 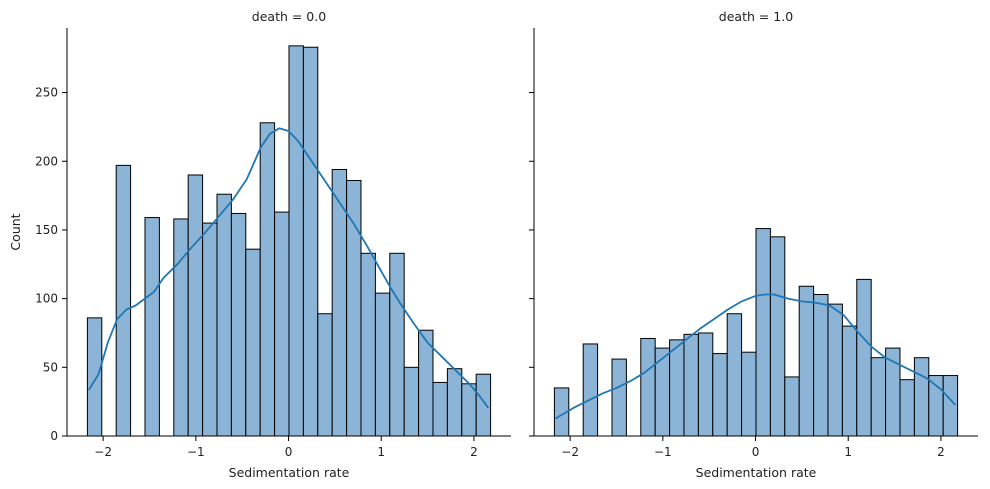 I want to click on kde-curve, so click(x=755, y=356).